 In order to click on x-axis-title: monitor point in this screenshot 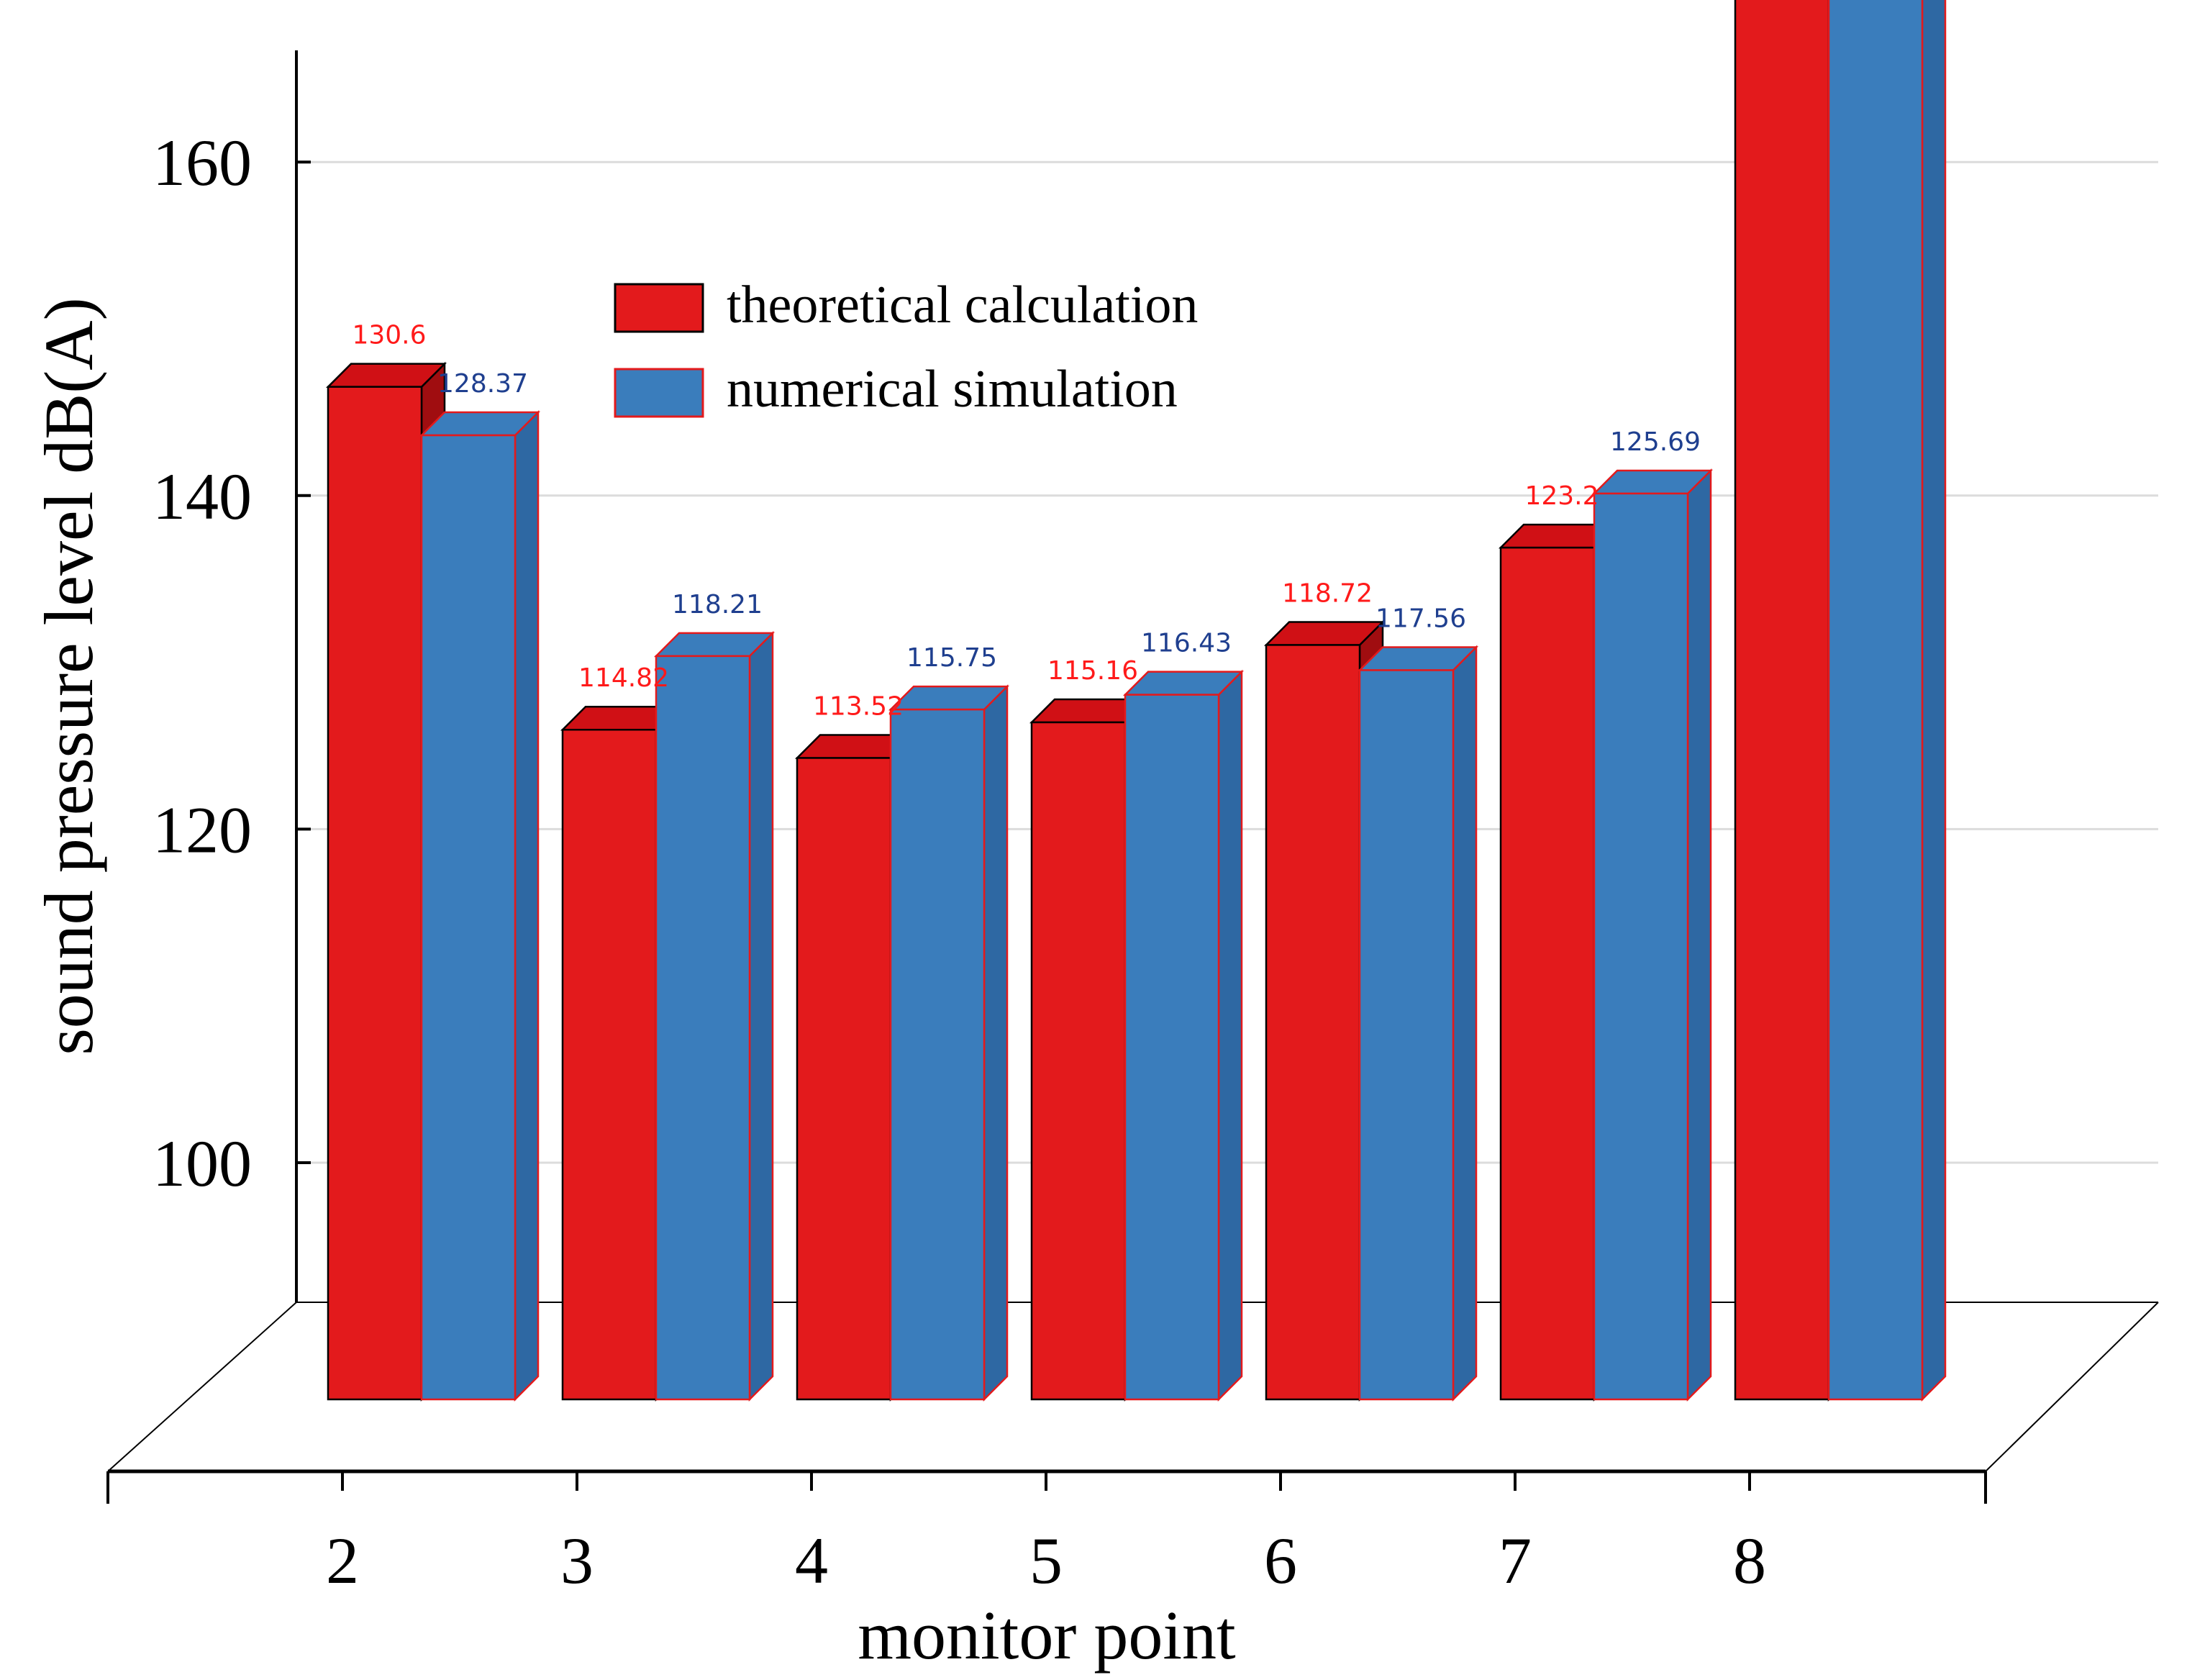, I will do `click(1047, 1635)`.